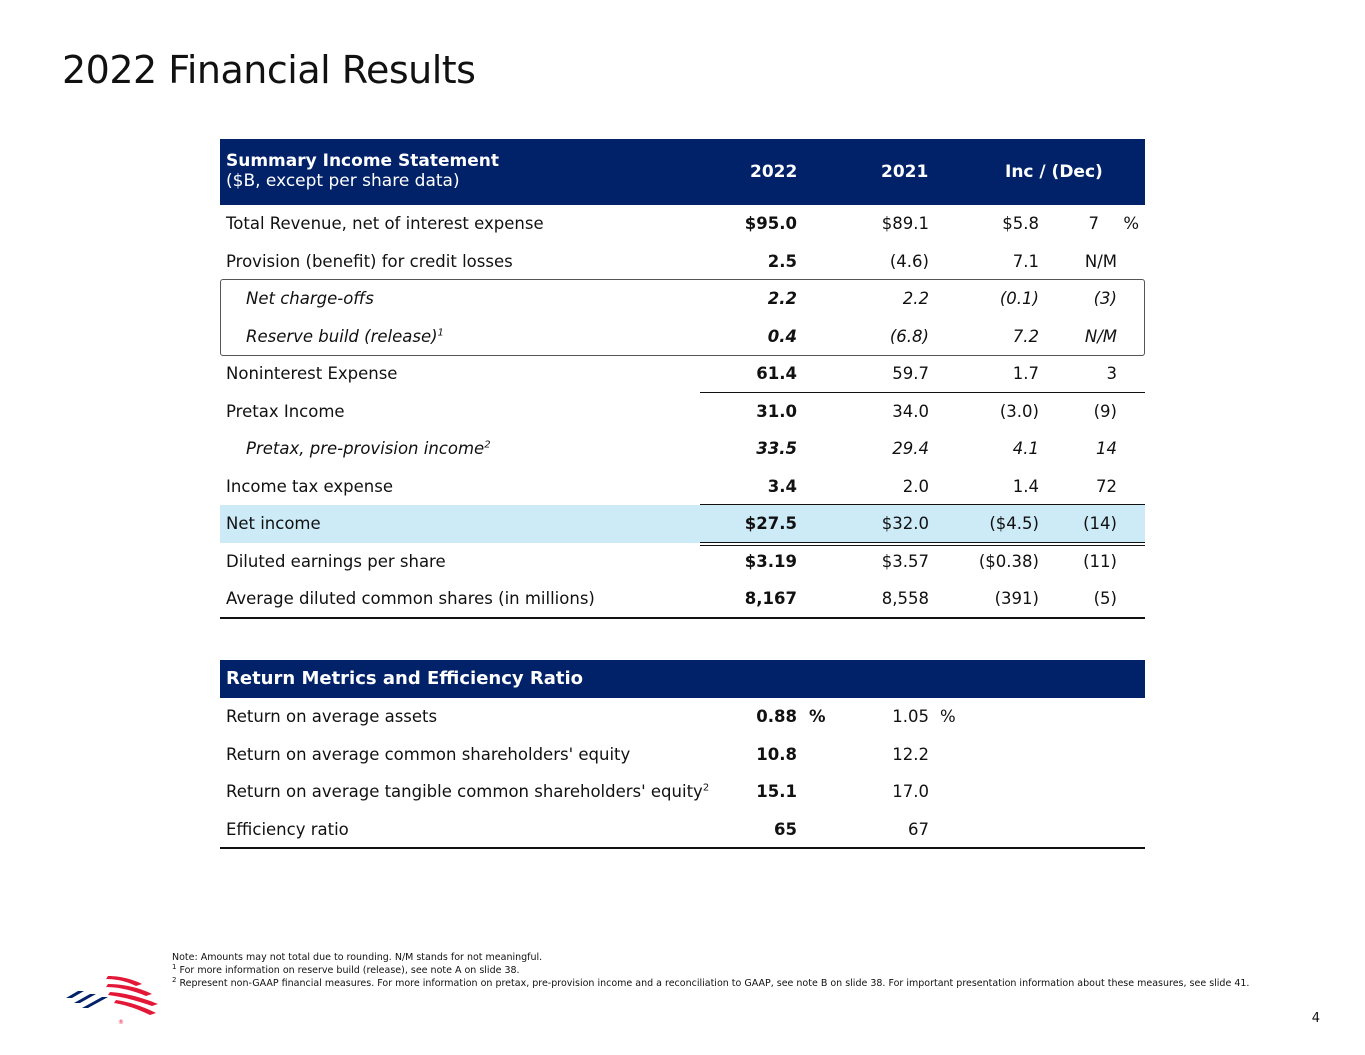 This screenshot has height=1055, width=1365. I want to click on value-pct-change: 7, so click(1094, 223).